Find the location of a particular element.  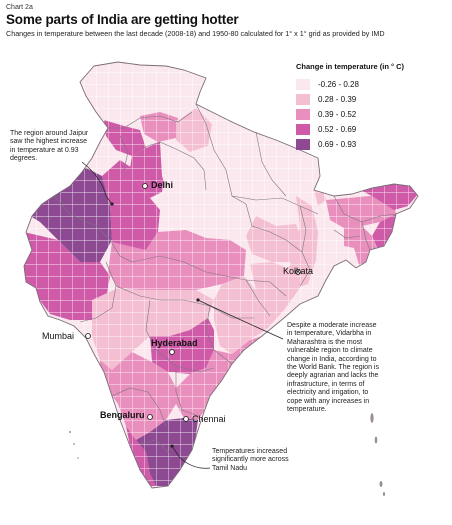

legend-label: 0.69 - 0.93 is located at coordinates (337, 144).